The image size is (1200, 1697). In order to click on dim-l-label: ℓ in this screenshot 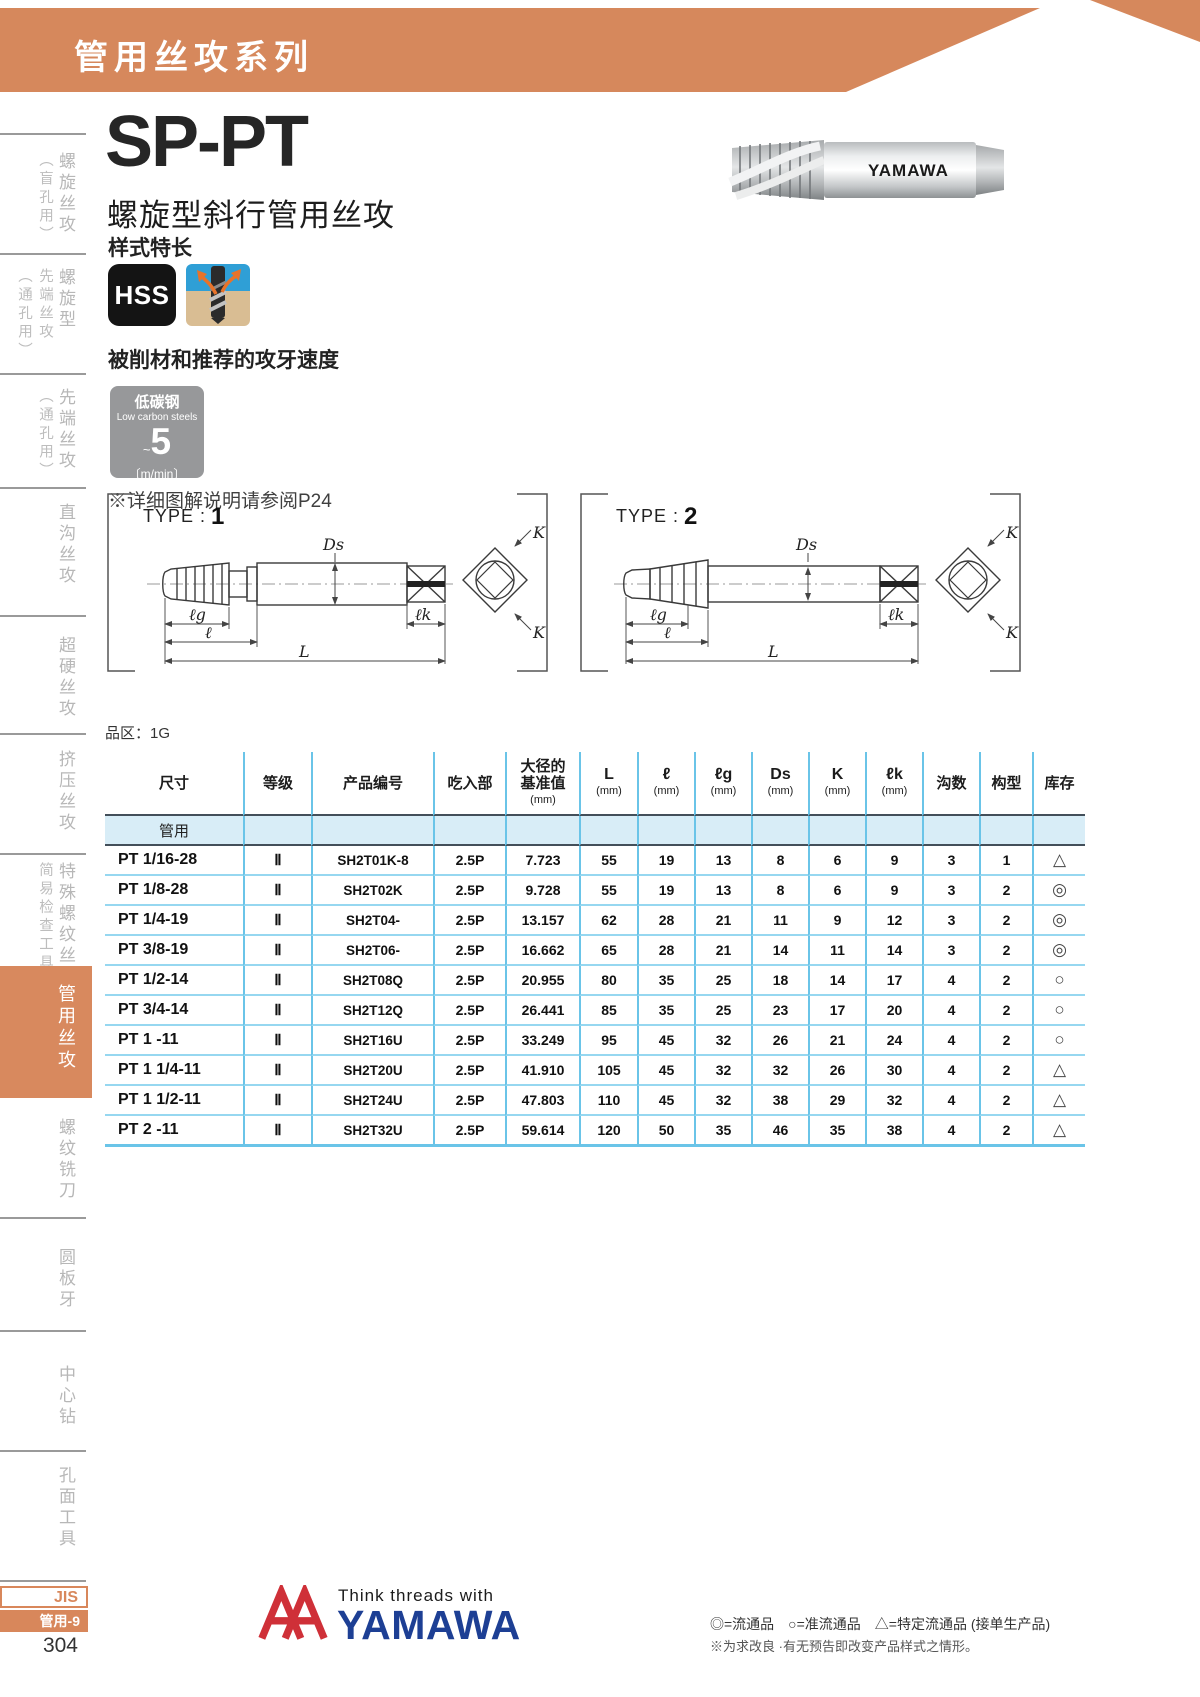, I will do `click(208, 632)`.